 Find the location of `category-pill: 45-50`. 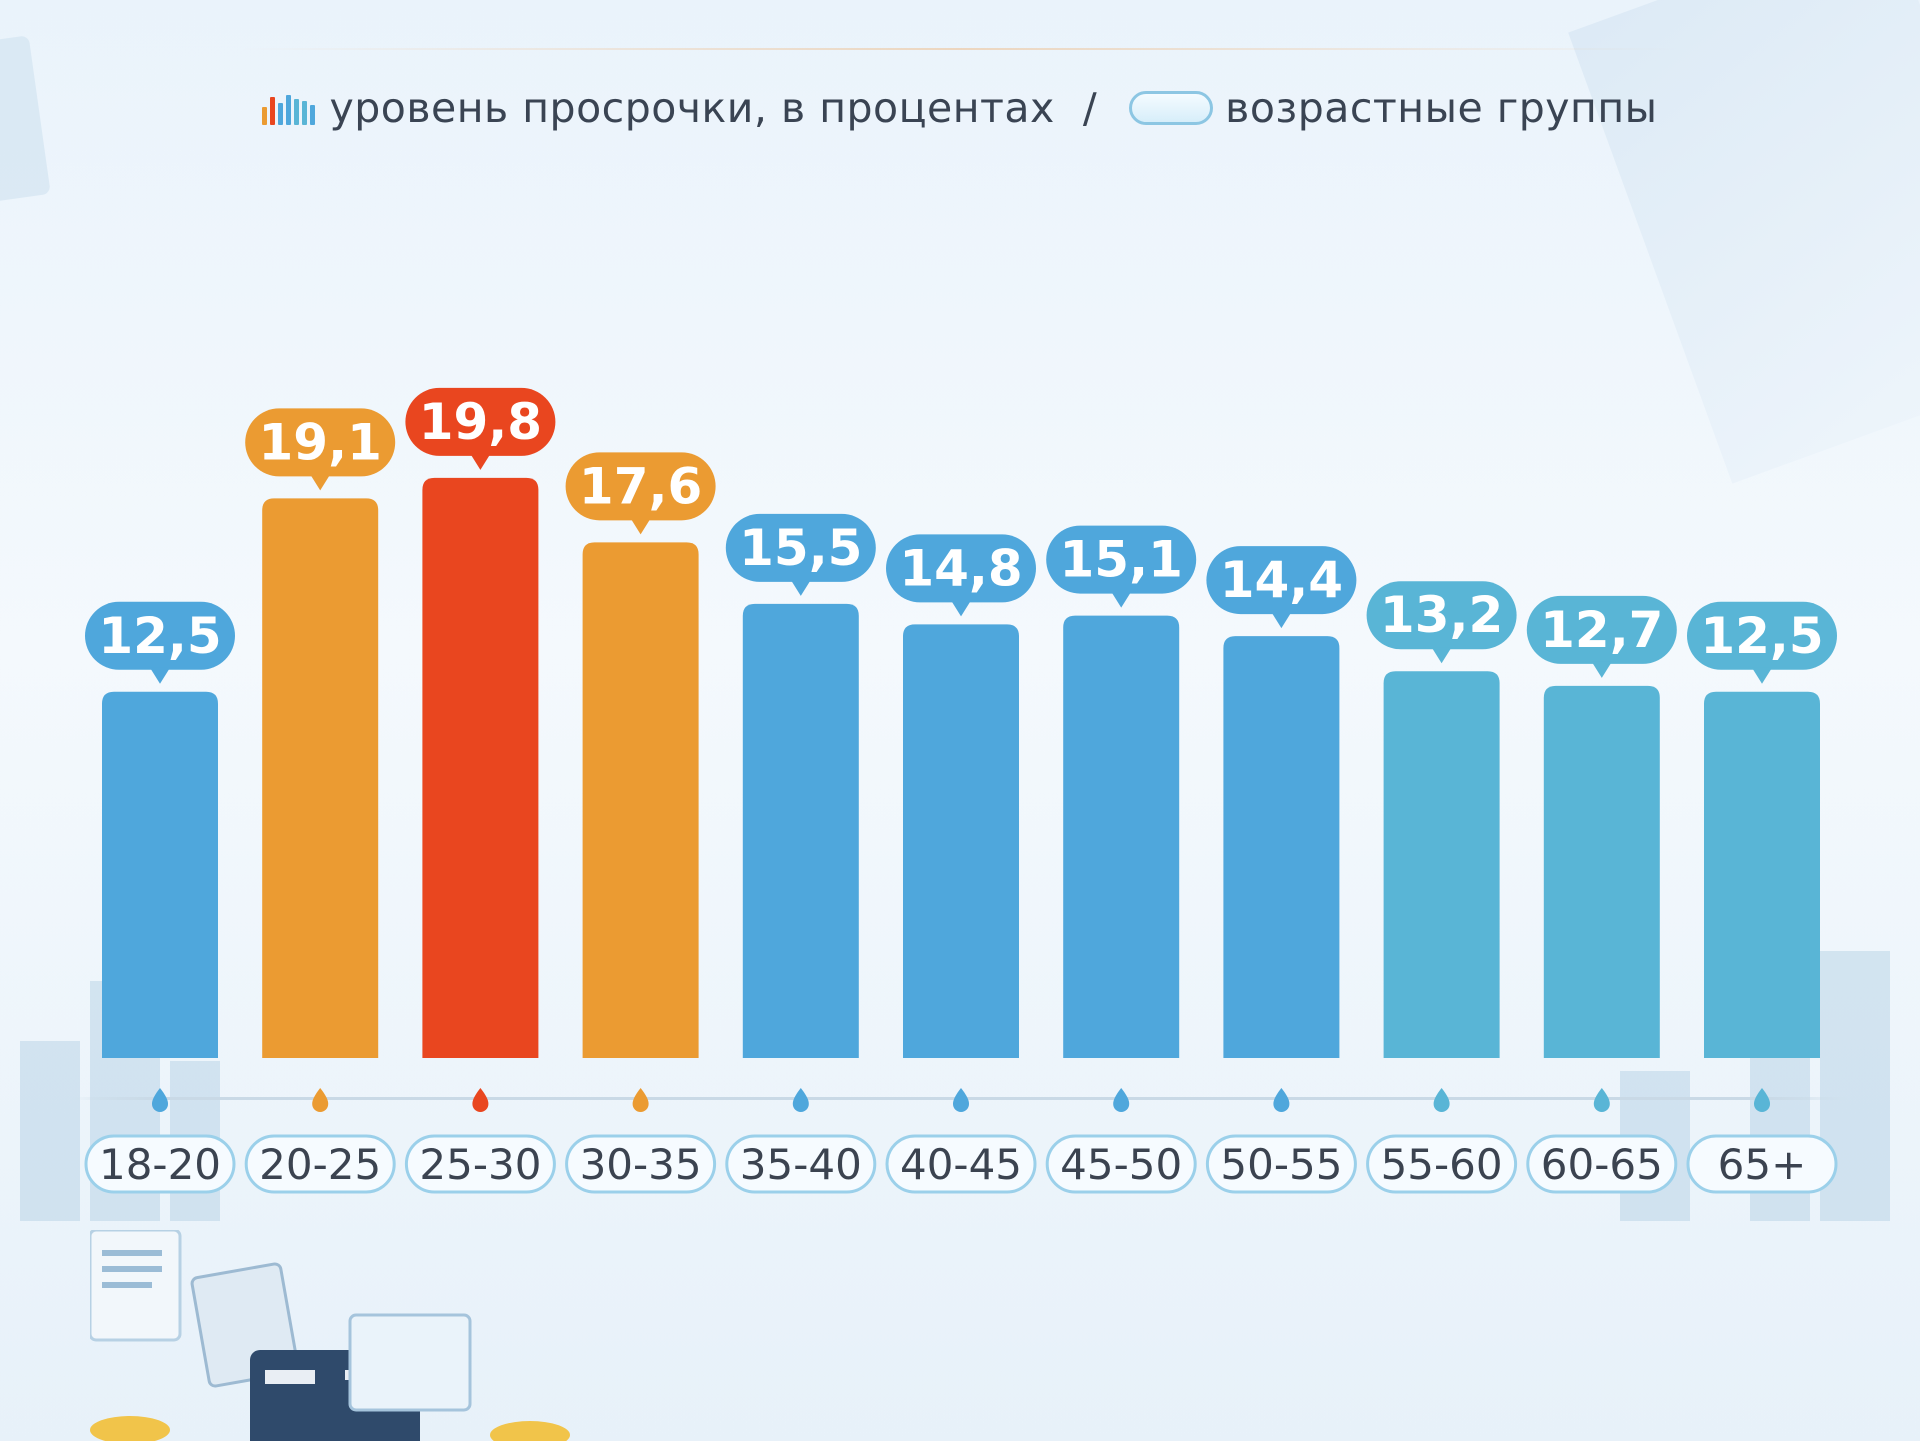

category-pill: 45-50 is located at coordinates (1121, 1164).